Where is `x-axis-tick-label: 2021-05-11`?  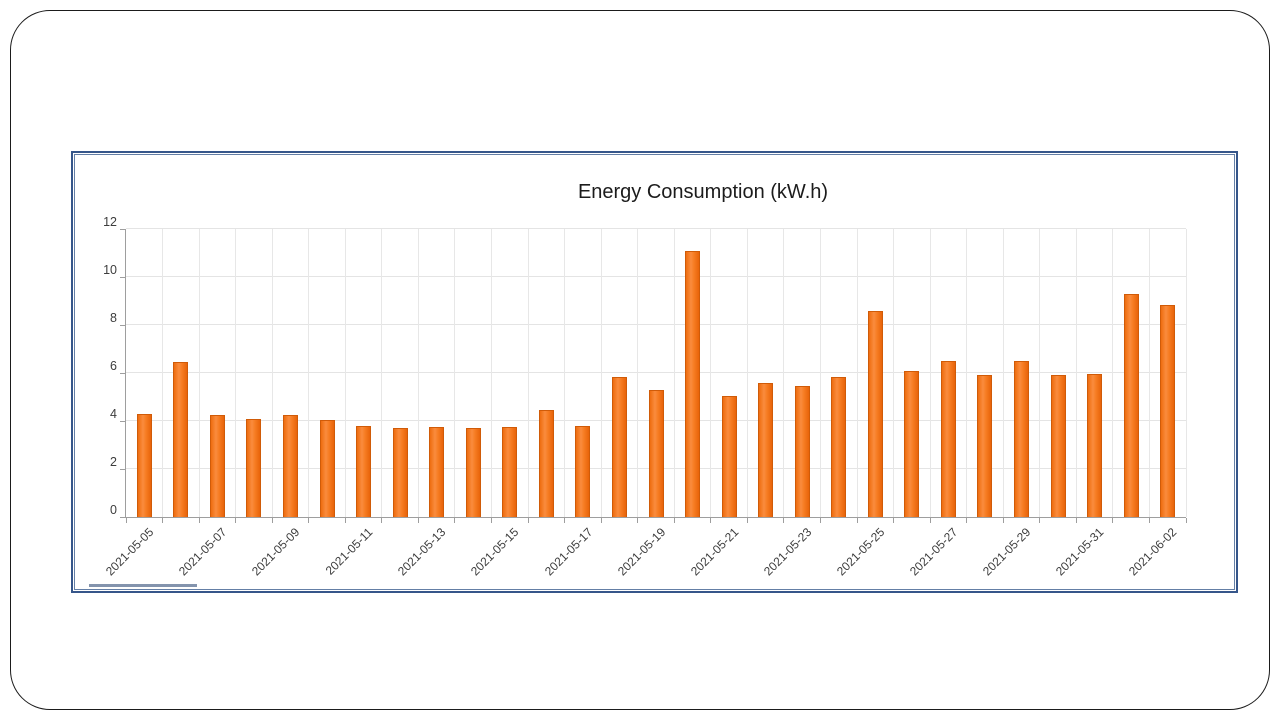
x-axis-tick-label: 2021-05-11 is located at coordinates (349, 551).